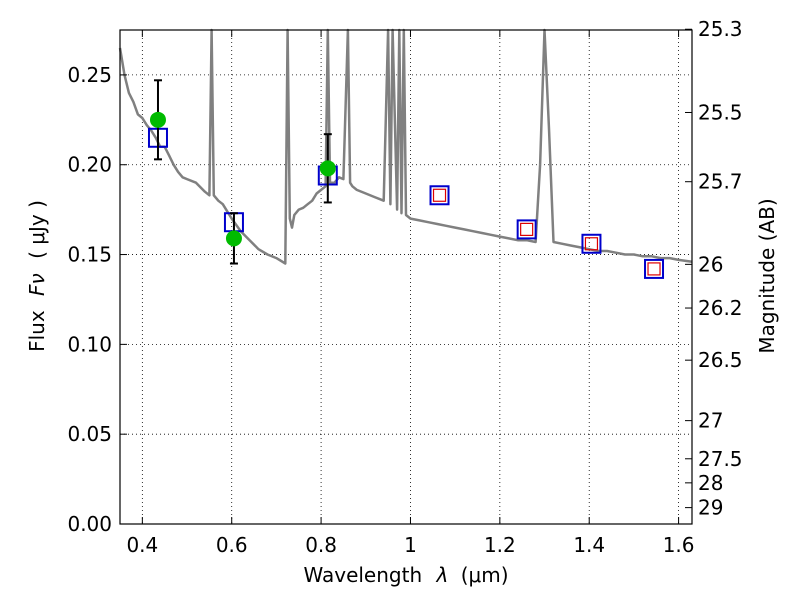  I want to click on observed-points, so click(242, 179).